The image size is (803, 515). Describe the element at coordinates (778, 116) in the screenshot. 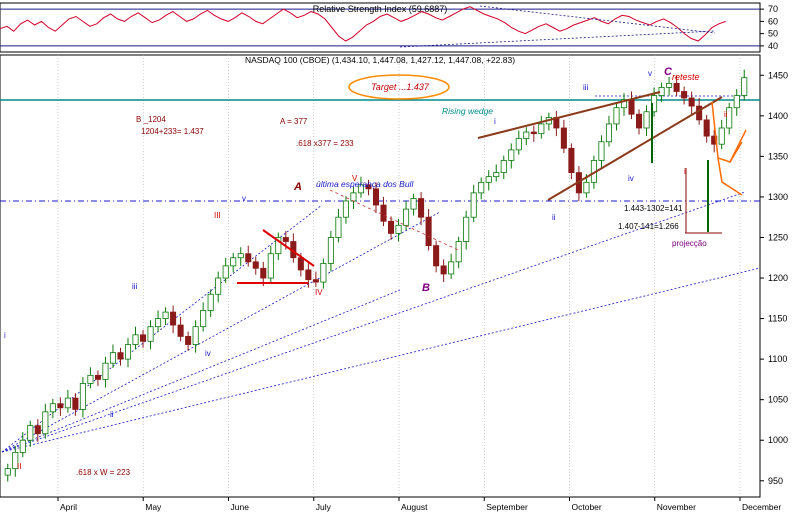

I see `price-tick-label: 1400` at that location.